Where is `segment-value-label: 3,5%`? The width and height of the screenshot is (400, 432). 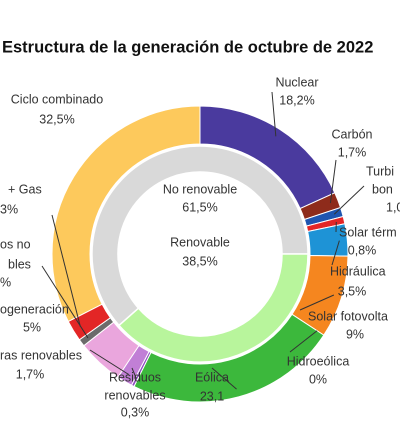
segment-value-label: 3,5% is located at coordinates (352, 291).